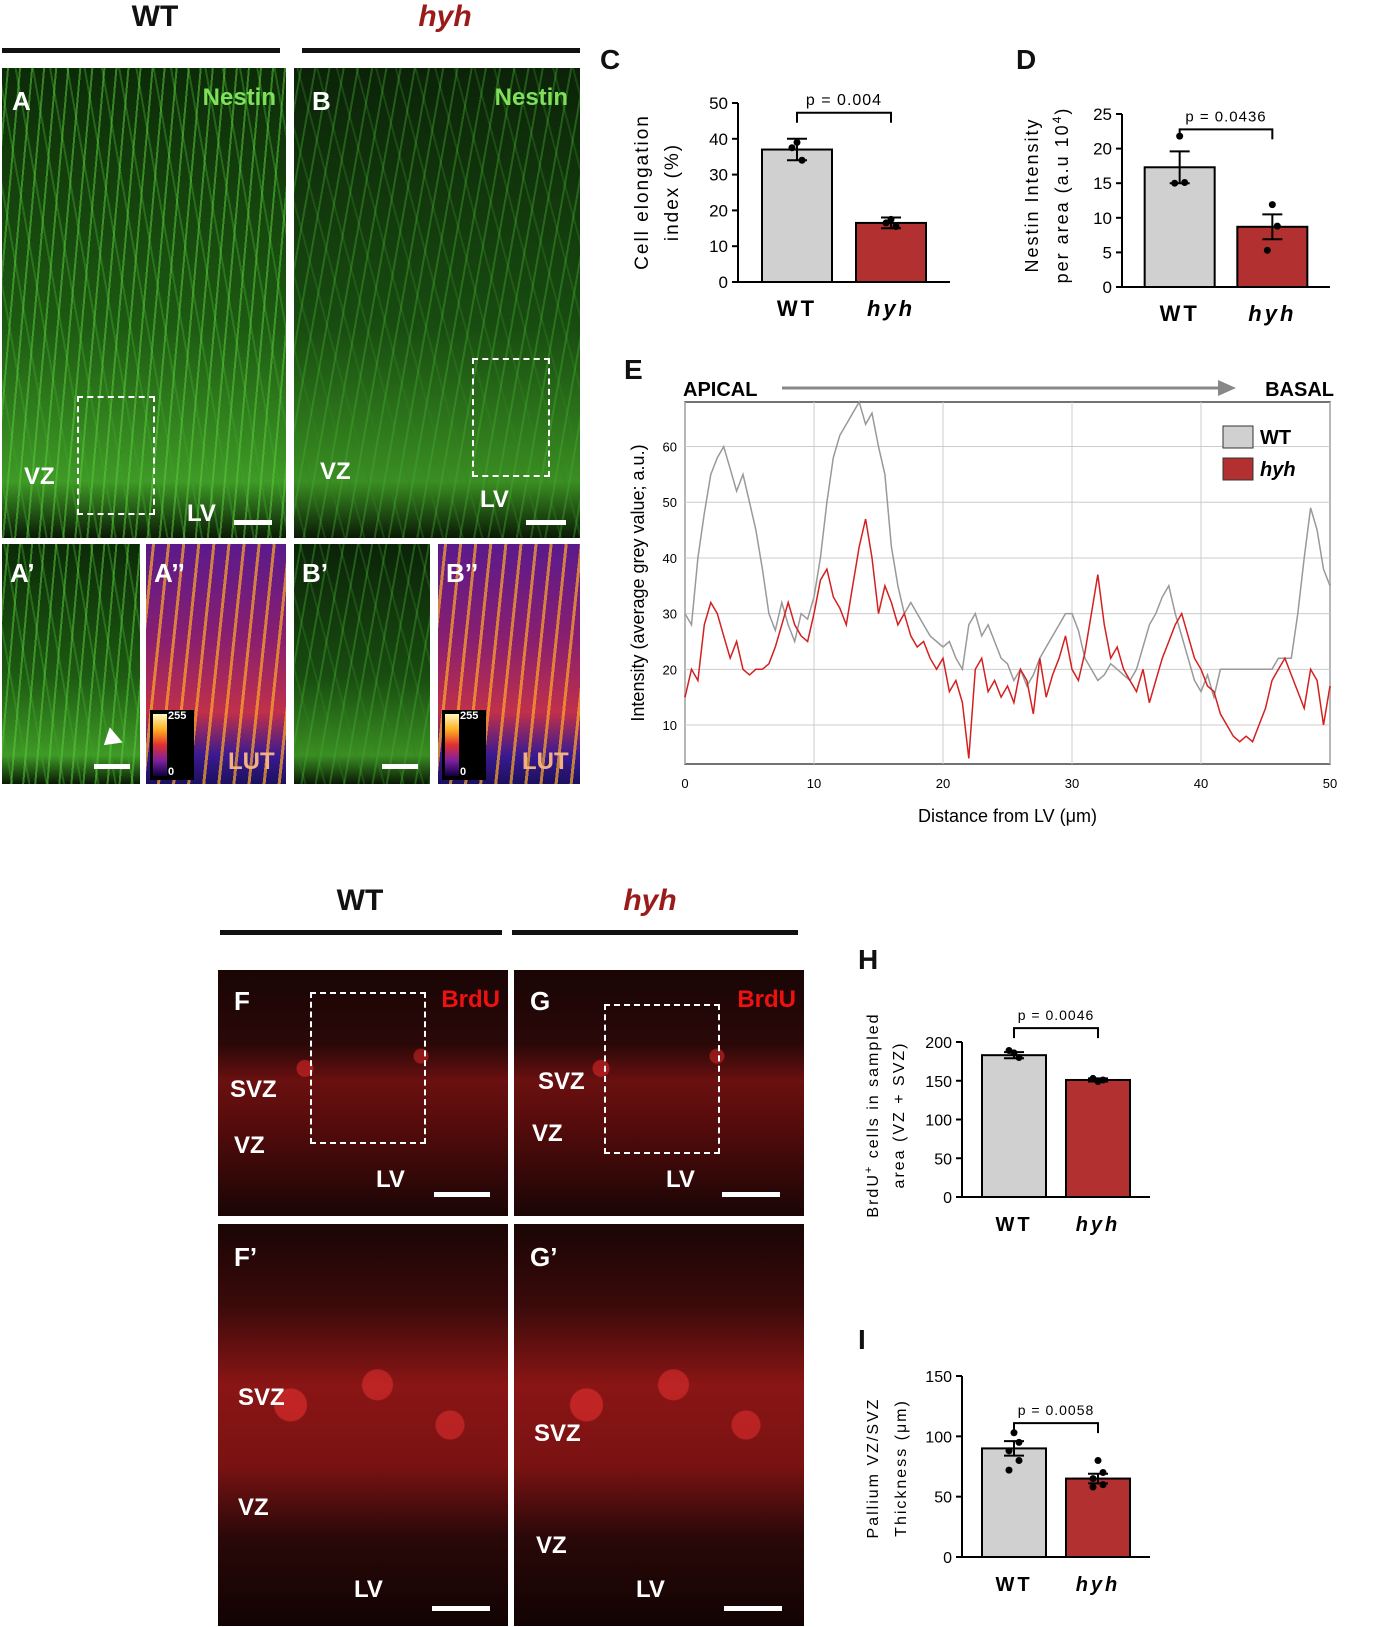 This screenshot has height=1627, width=1400. What do you see at coordinates (463, 772) in the screenshot?
I see `lut-min-label-b: 0` at bounding box center [463, 772].